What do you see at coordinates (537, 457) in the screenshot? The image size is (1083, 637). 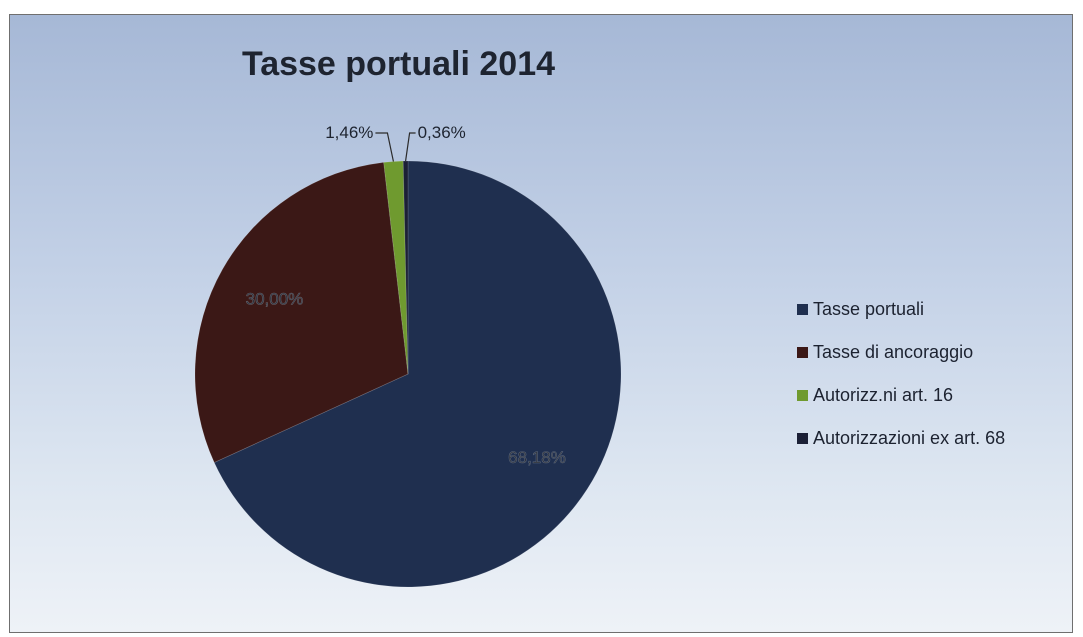 I see `data-label-tasse-portuali: 68,18%` at bounding box center [537, 457].